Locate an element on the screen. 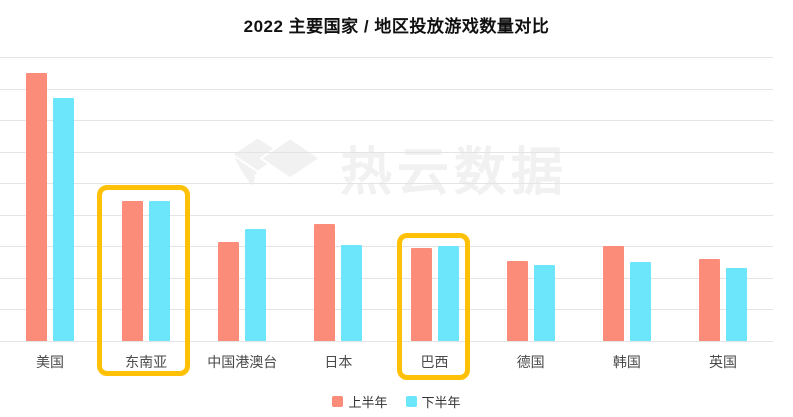 Image resolution: width=793 pixels, height=417 pixels. category-label-东南亚: 东南亚 is located at coordinates (146, 362).